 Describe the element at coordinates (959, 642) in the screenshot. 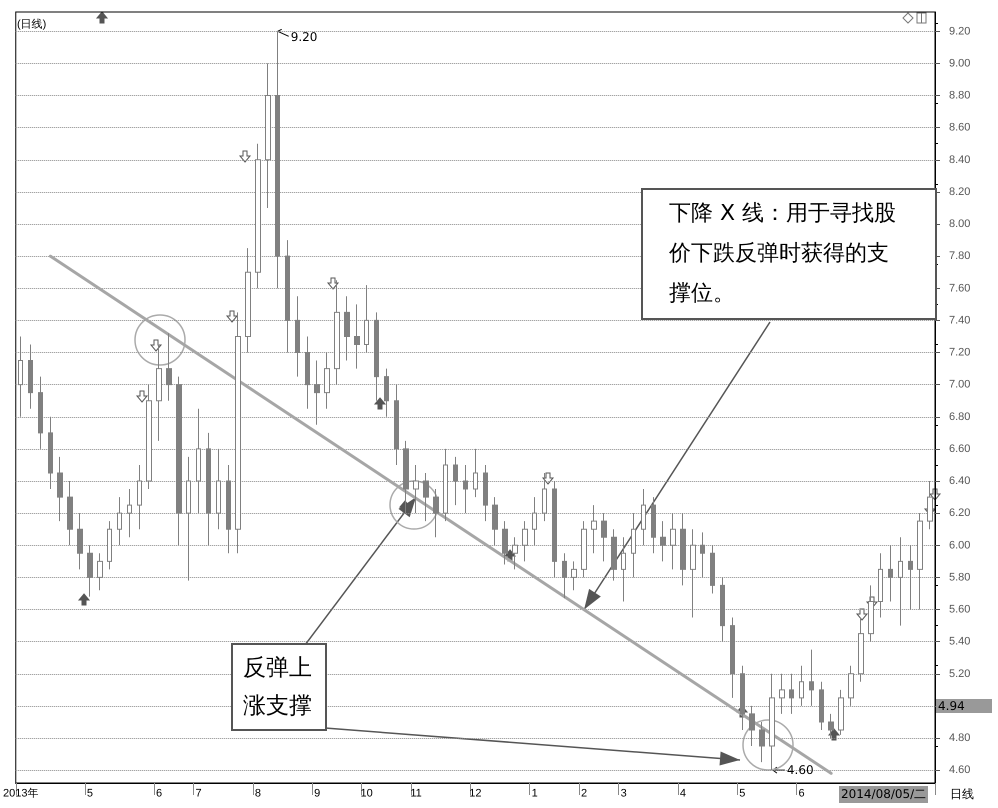

I see `y-tick-label: 5.40` at that location.